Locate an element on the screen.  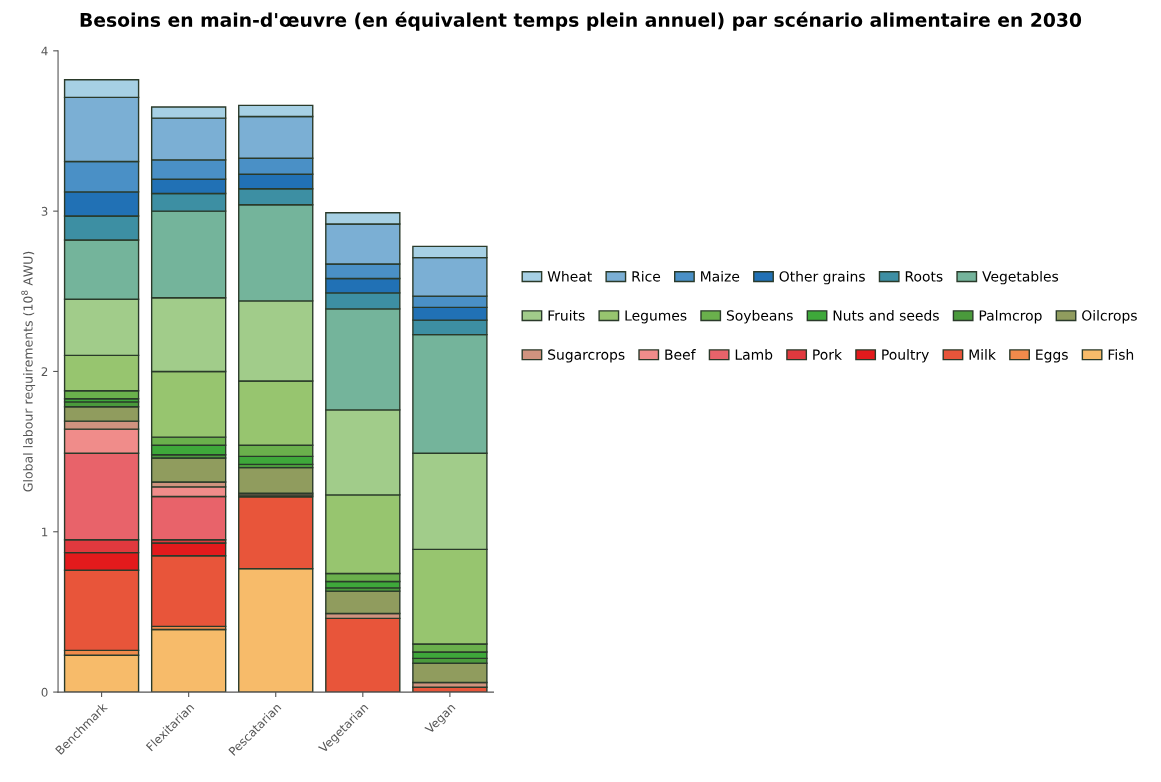
y-tick-label: 1 is located at coordinates (45, 532).